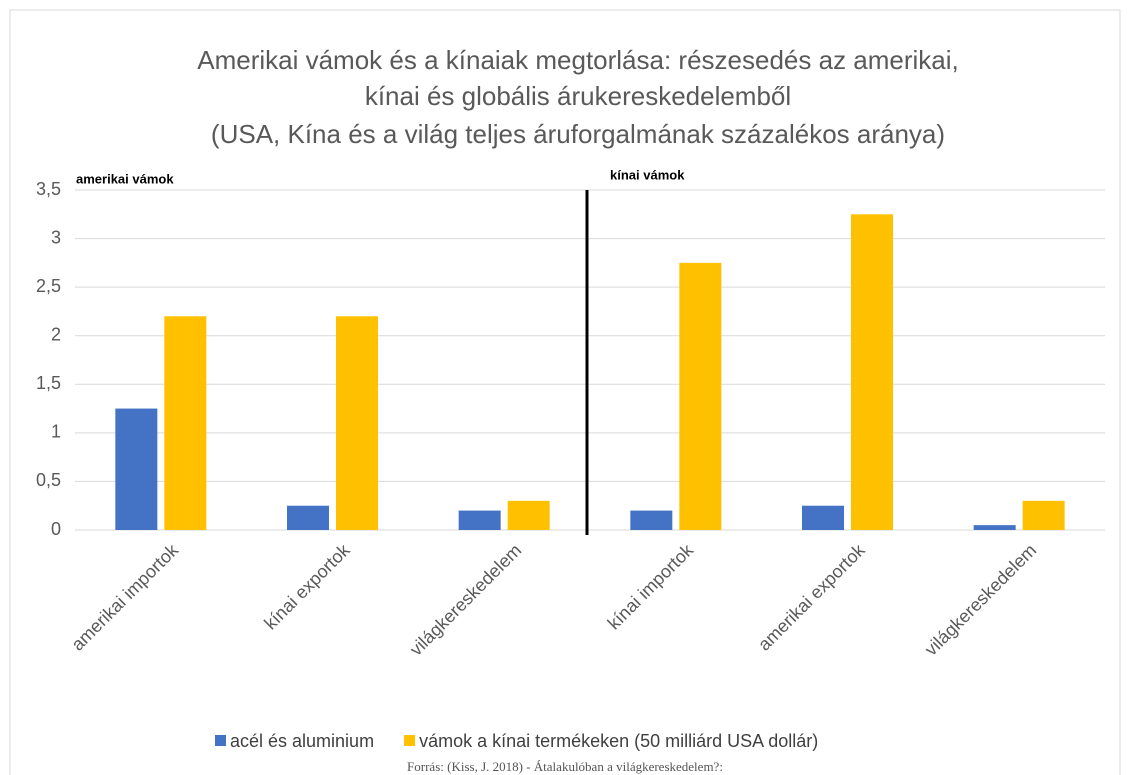 This screenshot has width=1130, height=775. What do you see at coordinates (124, 596) in the screenshot?
I see `x-tick-label: amerikai importok` at bounding box center [124, 596].